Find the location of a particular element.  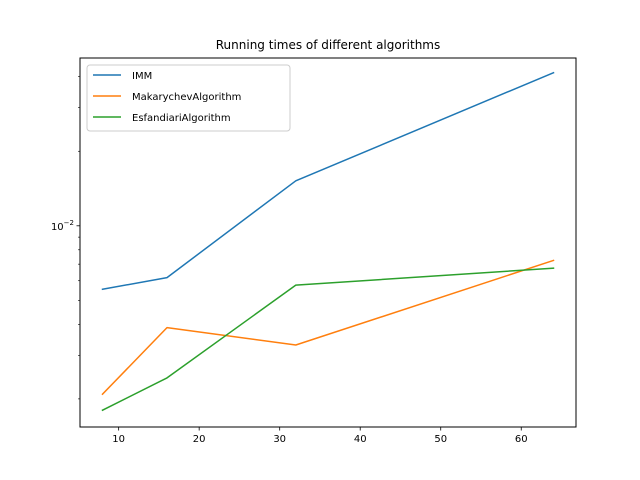

legend-label-2: EsfandiariAlgorithm is located at coordinates (181, 118).